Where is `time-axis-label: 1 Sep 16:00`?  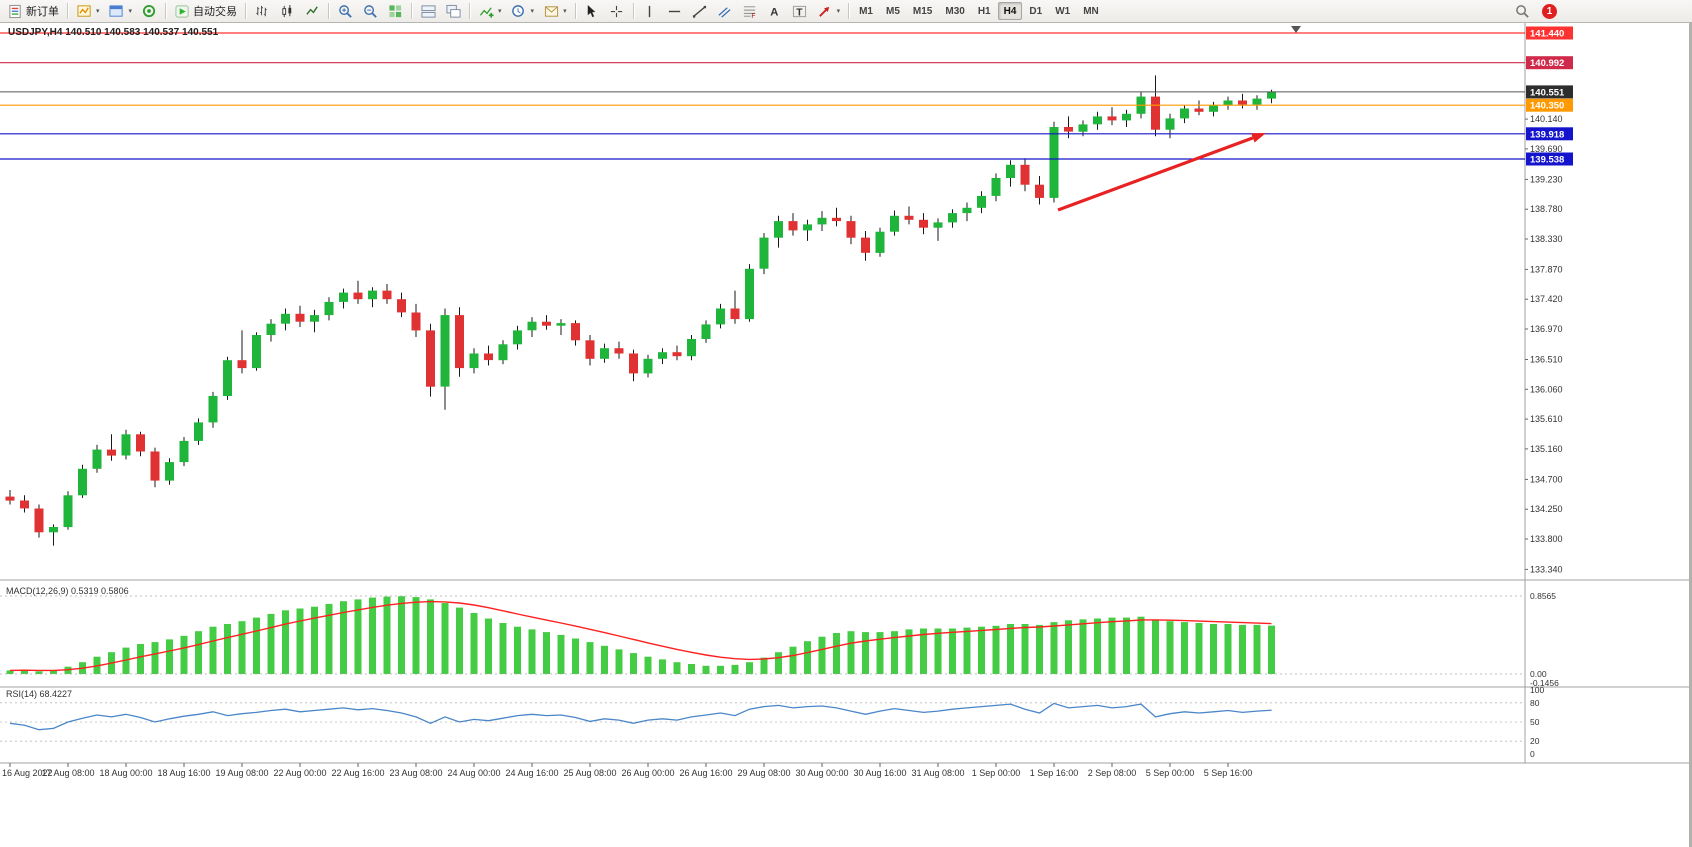 time-axis-label: 1 Sep 16:00 is located at coordinates (1054, 773).